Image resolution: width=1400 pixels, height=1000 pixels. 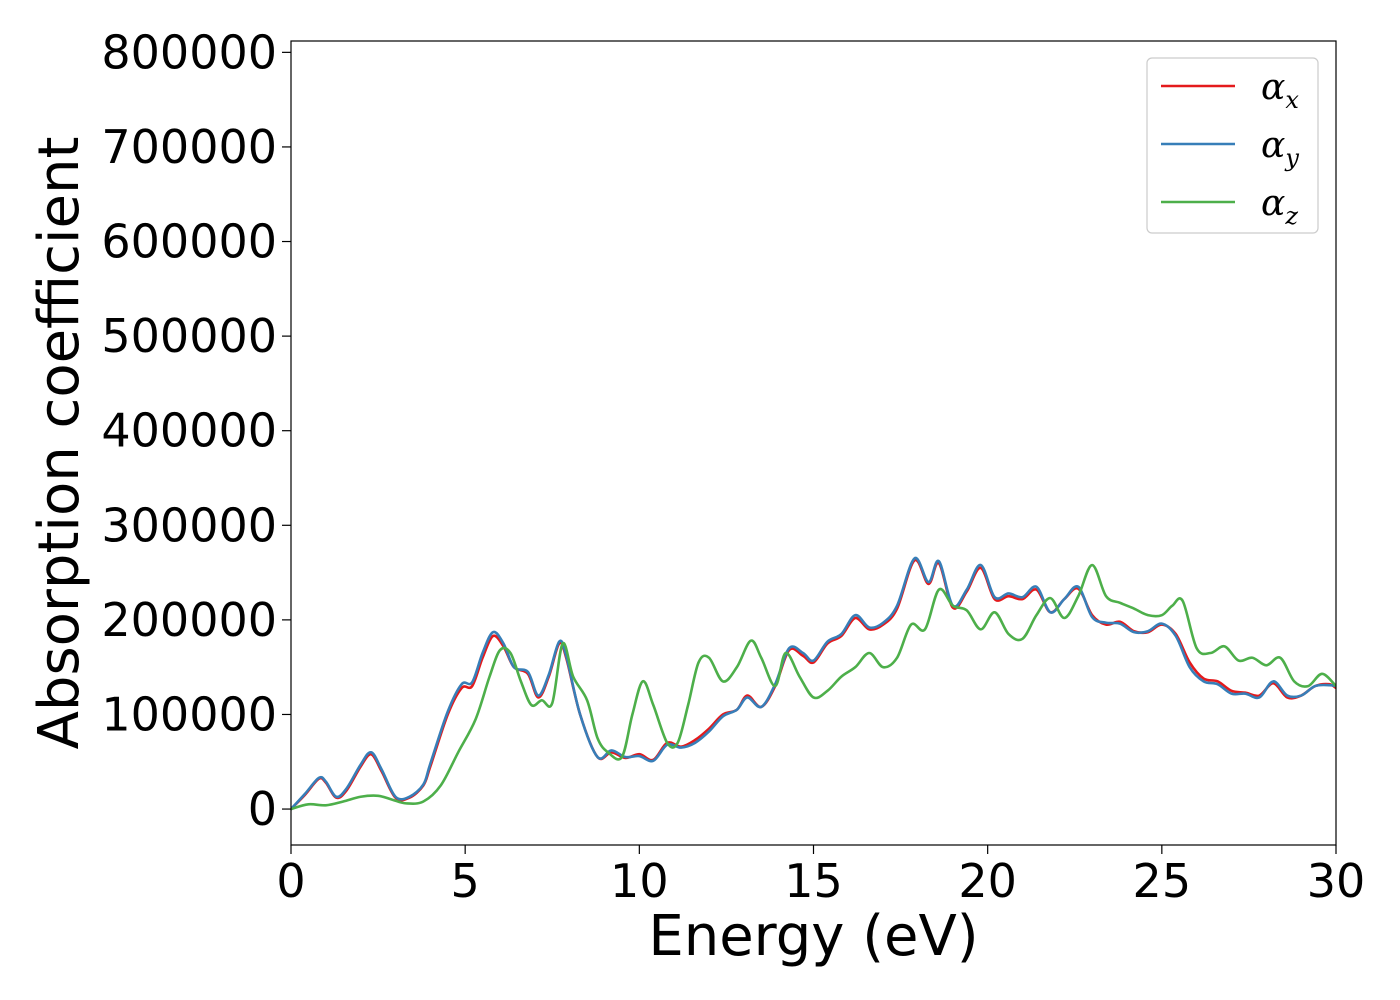 What do you see at coordinates (1280, 148) in the screenshot?
I see `legend-label-y: αy` at bounding box center [1280, 148].